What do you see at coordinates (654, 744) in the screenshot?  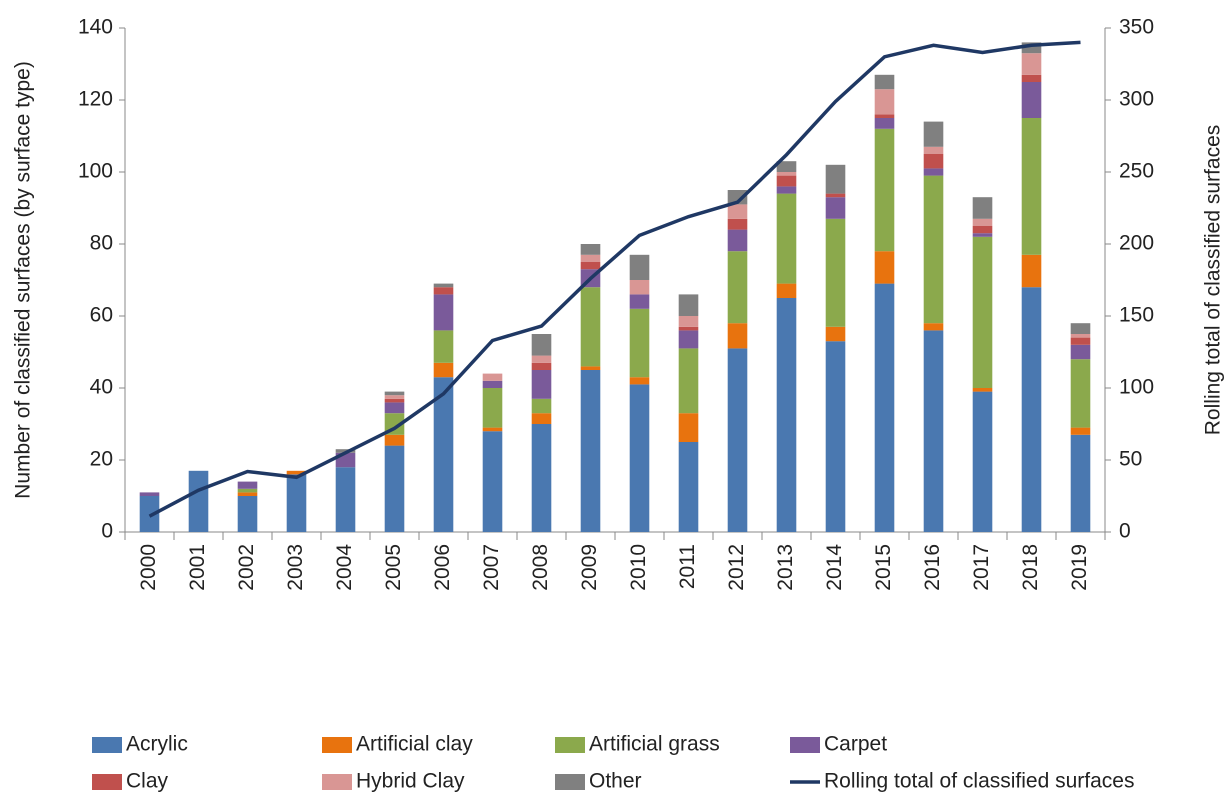 I see `legend-label: Artificial grass` at bounding box center [654, 744].